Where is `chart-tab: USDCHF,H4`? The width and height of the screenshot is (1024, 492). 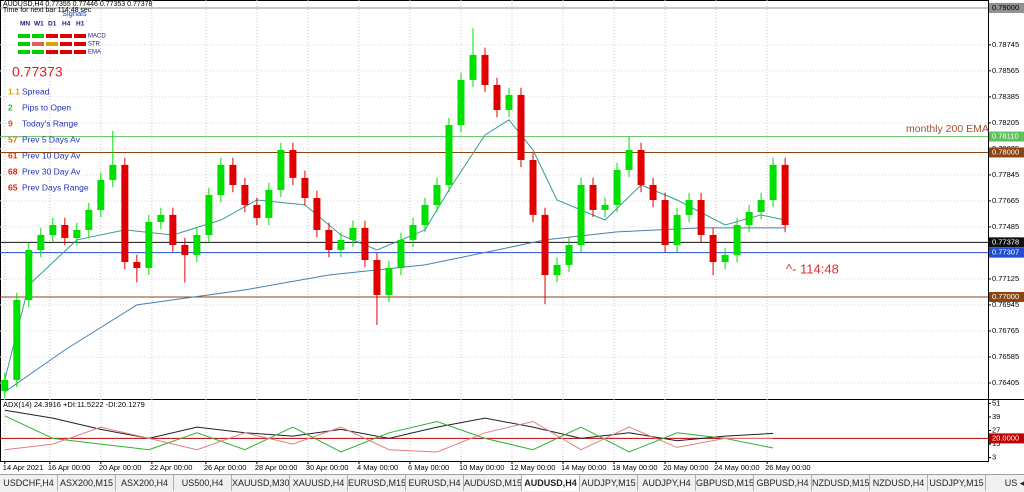
chart-tab: USDCHF,H4 is located at coordinates (29, 483).